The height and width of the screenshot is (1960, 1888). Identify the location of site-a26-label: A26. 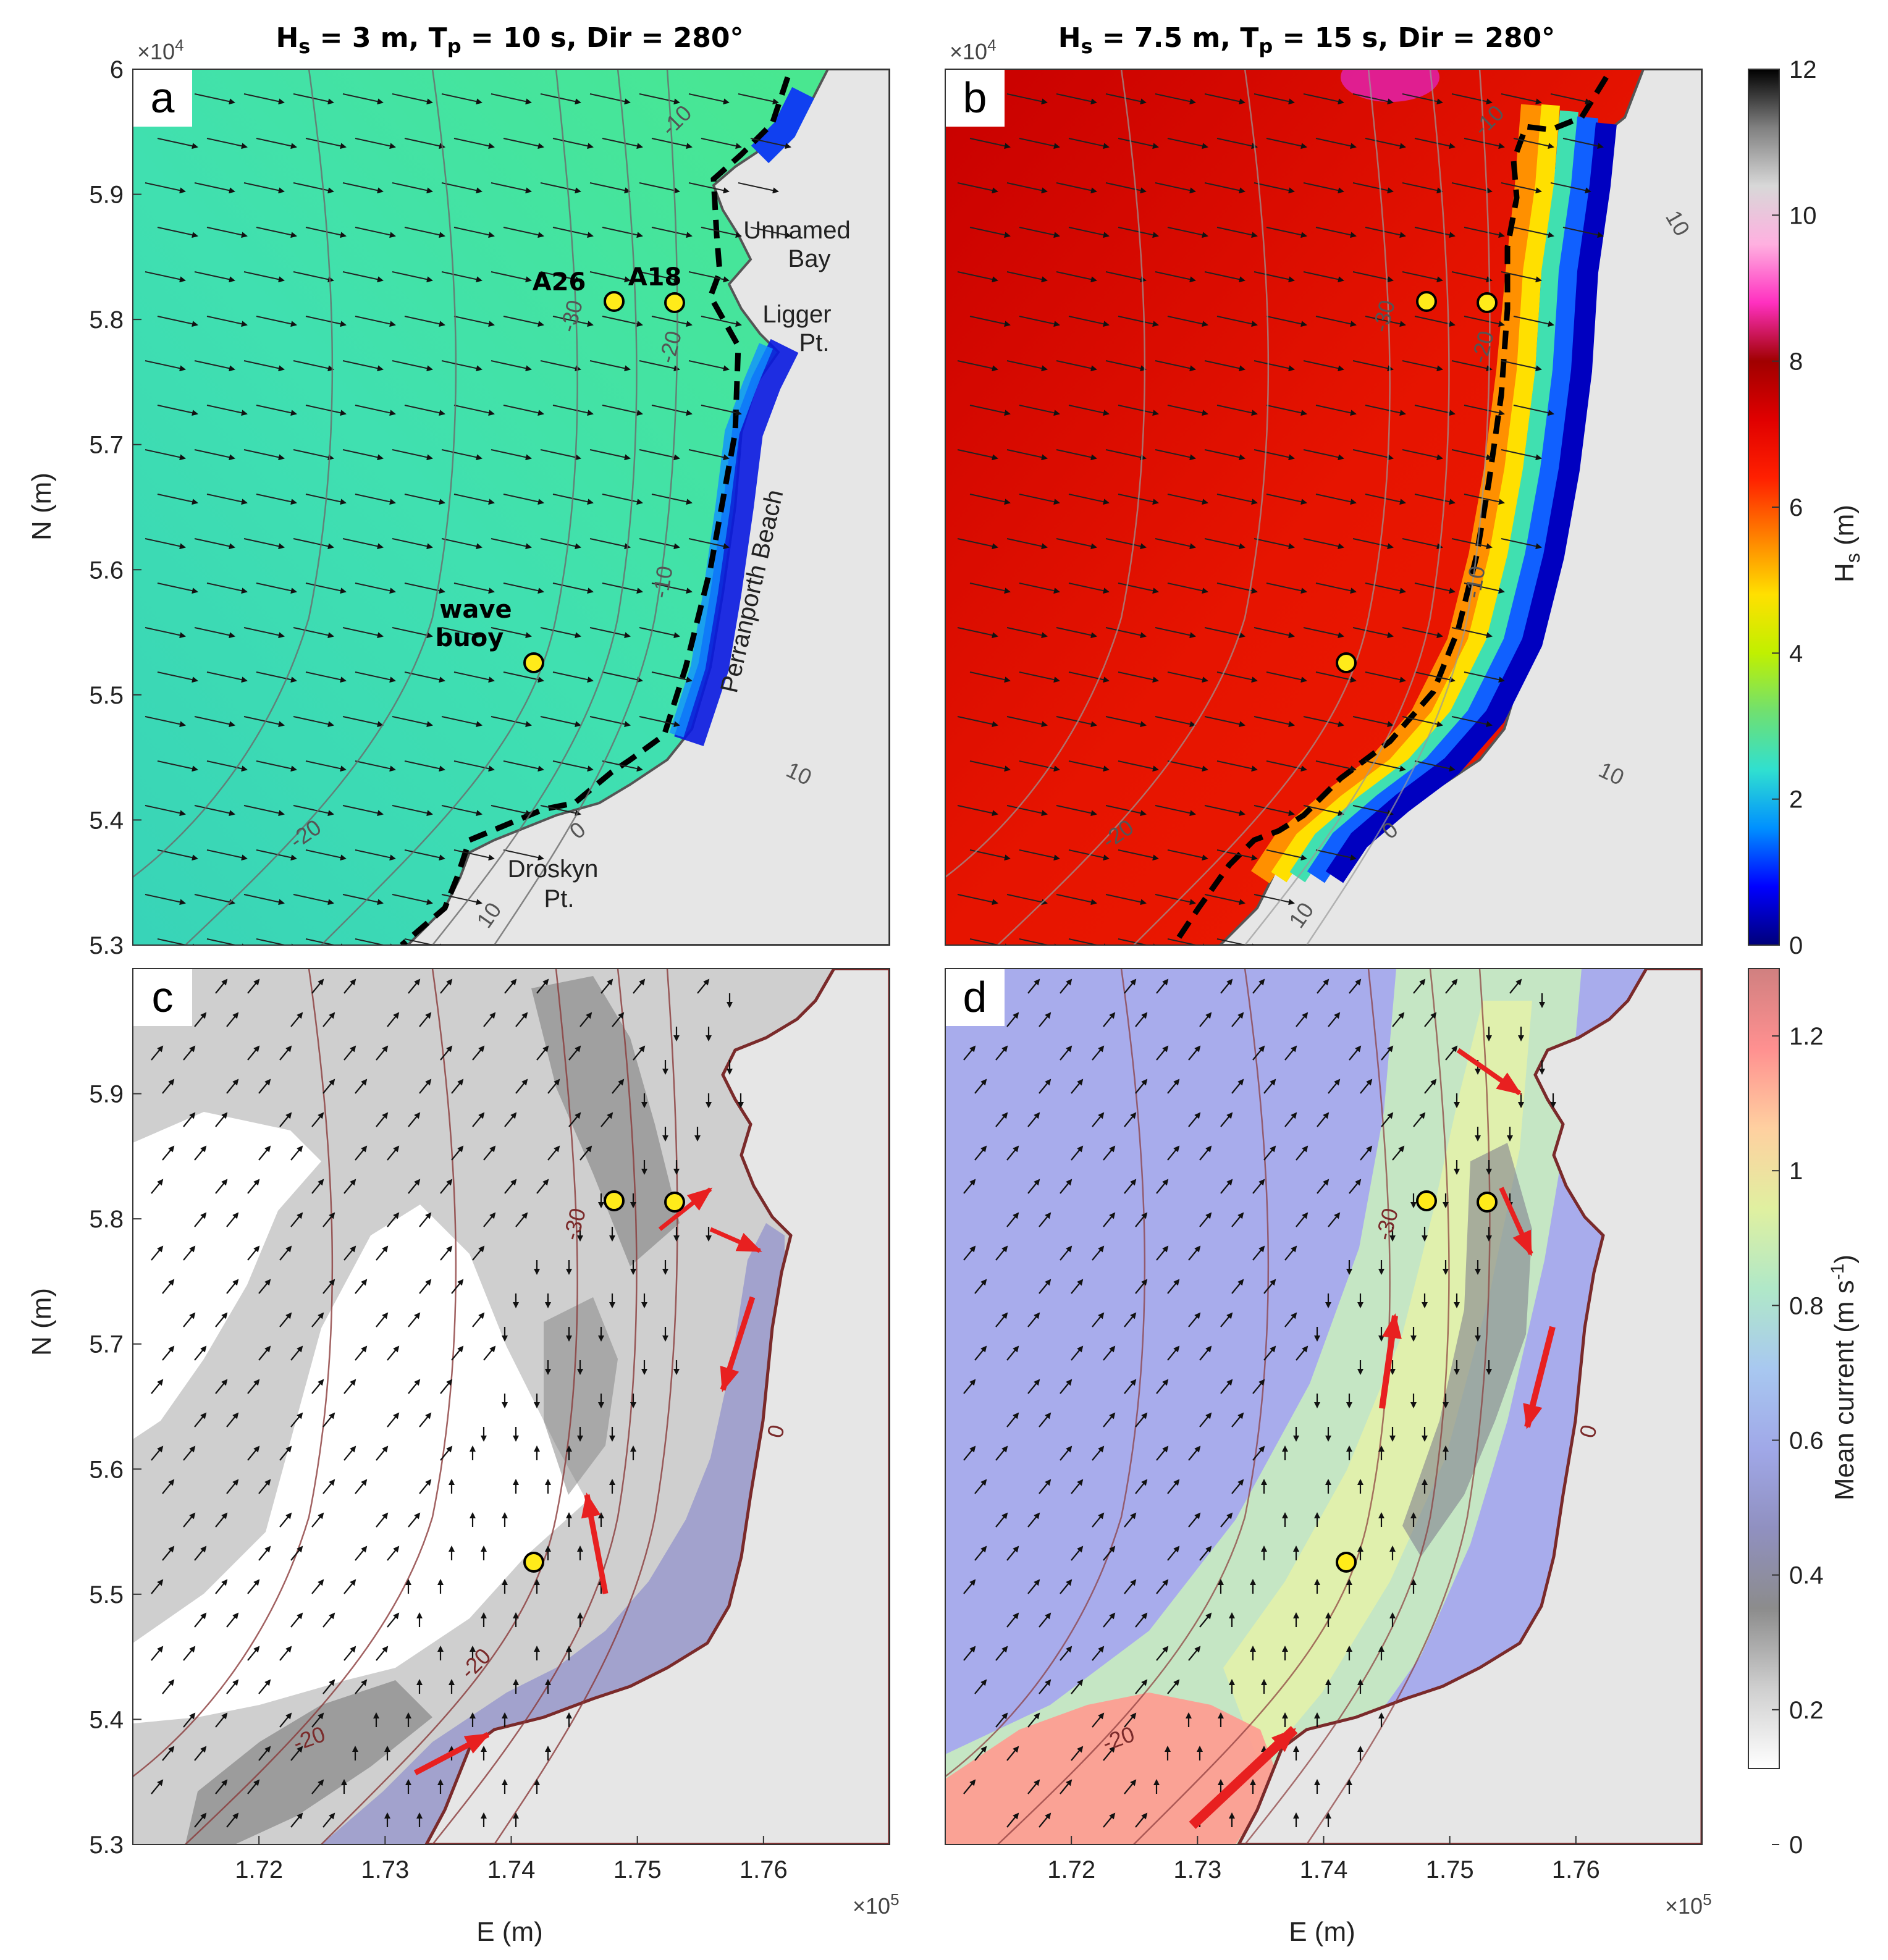
(559, 282).